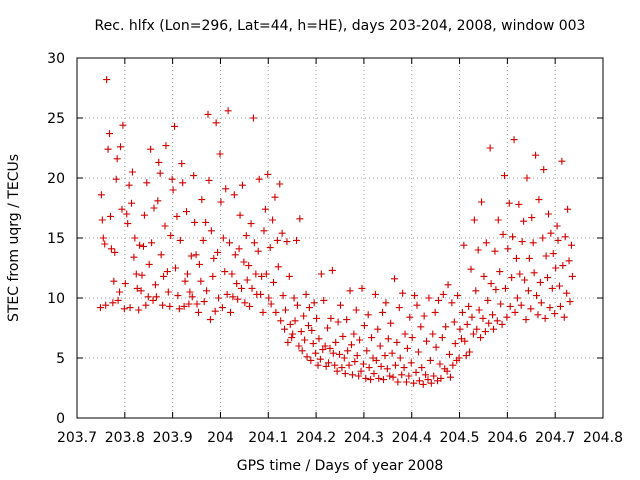 The height and width of the screenshot is (480, 640). Describe the element at coordinates (60, 359) in the screenshot. I see `y-tick-label: 5` at that location.